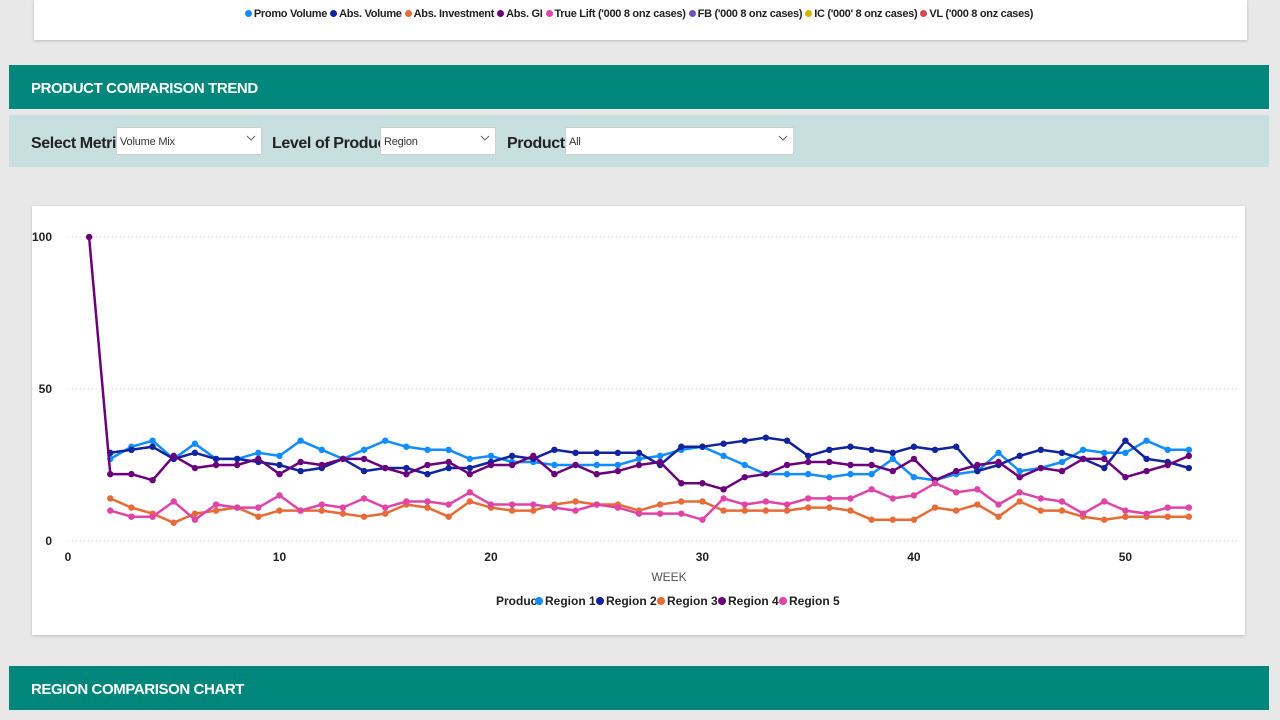 The width and height of the screenshot is (1280, 720). What do you see at coordinates (976, 14) in the screenshot?
I see `metric-legend-item: VL ('000 8 onz cases)` at bounding box center [976, 14].